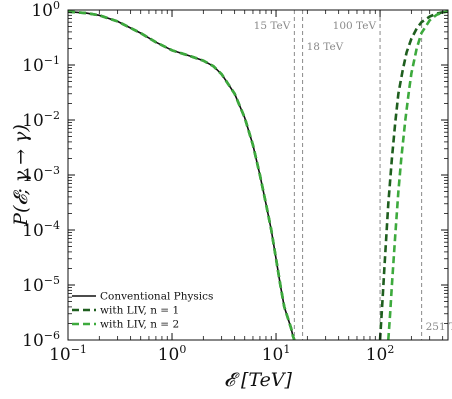  Describe the element at coordinates (325, 47) in the screenshot. I see `vline-label: 18 TeV` at that location.